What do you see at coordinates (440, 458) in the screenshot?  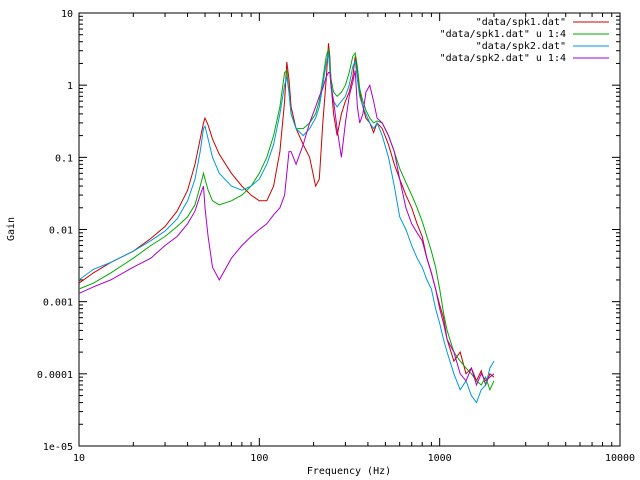 I see `x-tick-label: 1000` at bounding box center [440, 458].